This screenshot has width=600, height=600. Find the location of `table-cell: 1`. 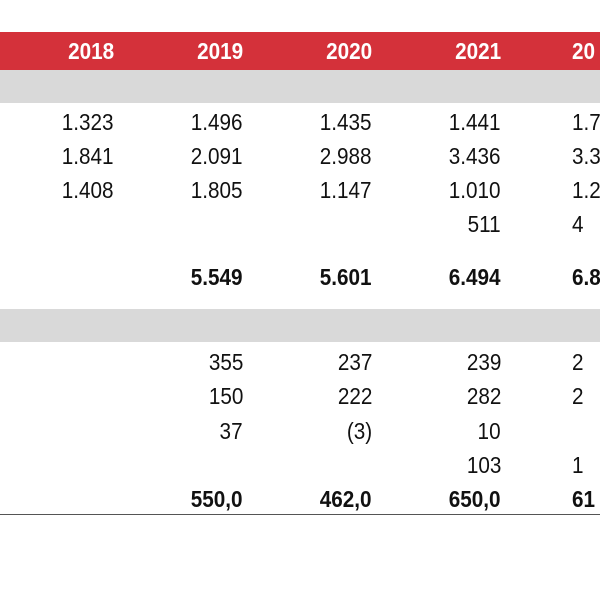

table-cell: 1 is located at coordinates (578, 465).